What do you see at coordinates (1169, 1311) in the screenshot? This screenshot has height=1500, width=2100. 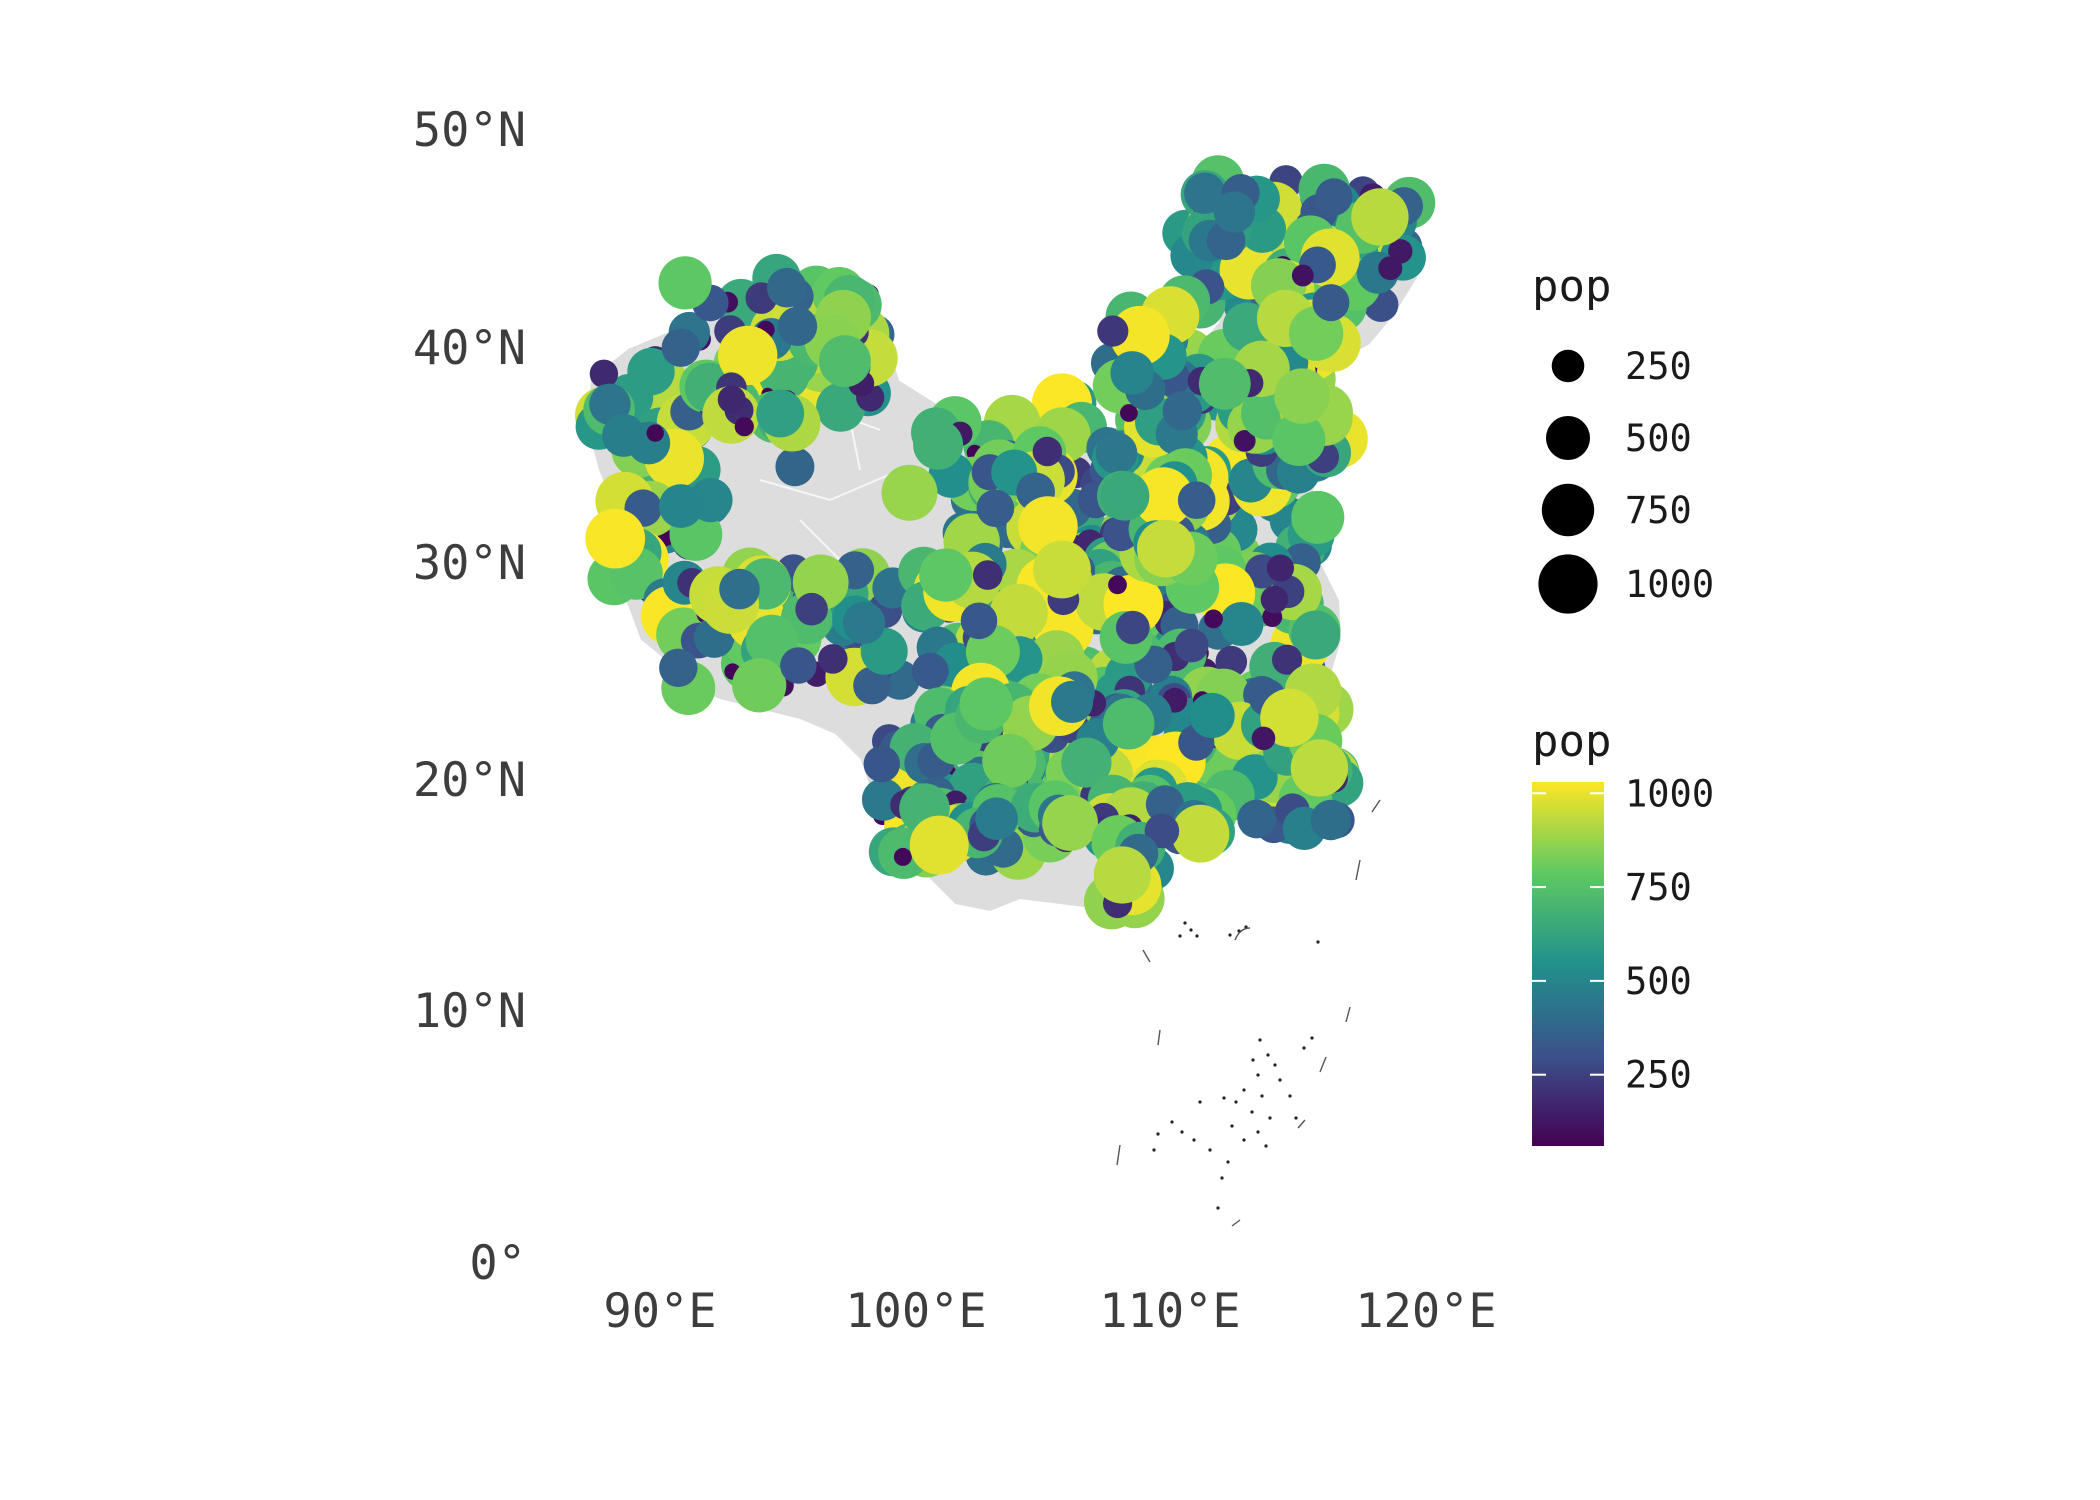 I see `lon-tick-label: 110°E` at bounding box center [1169, 1311].